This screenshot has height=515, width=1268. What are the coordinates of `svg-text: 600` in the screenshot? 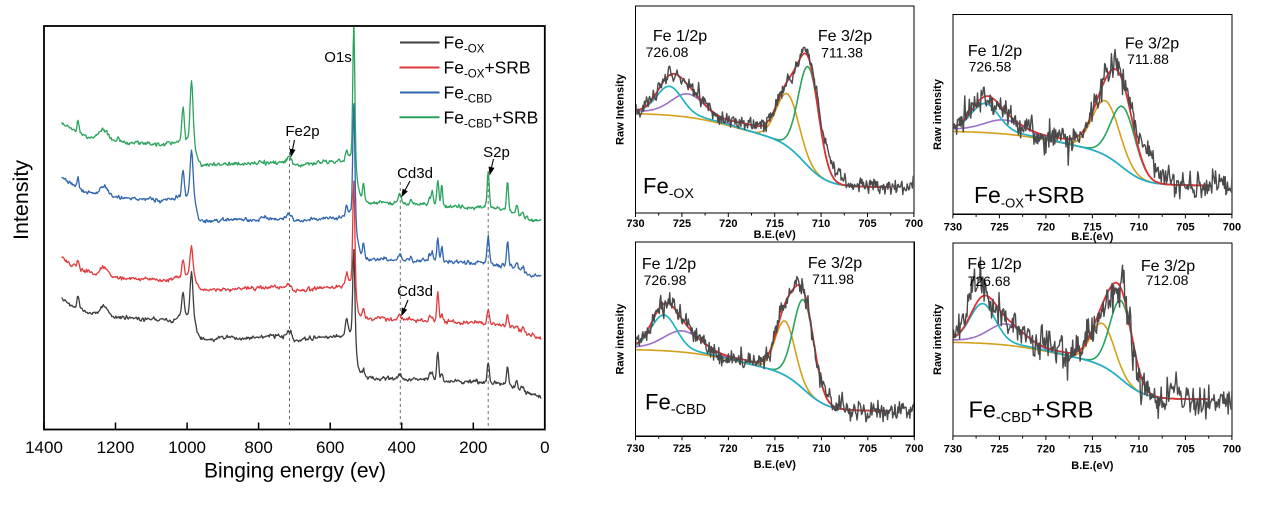 It's located at (330, 447).